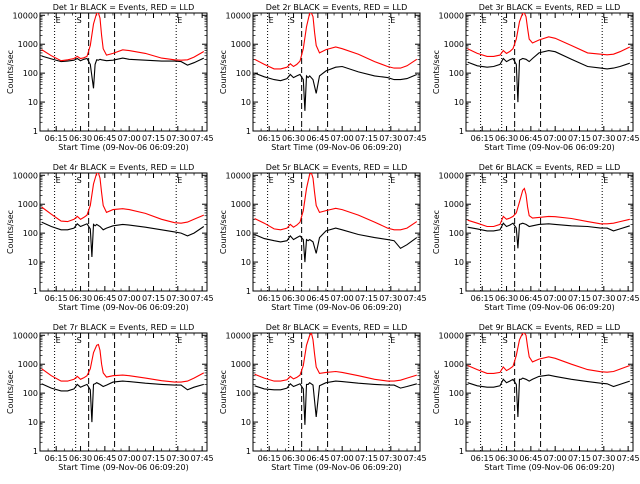 This screenshot has width=640, height=484. What do you see at coordinates (337, 327) in the screenshot?
I see `chart-title: Det 8r BLACK = Events, RED = LLD` at bounding box center [337, 327].